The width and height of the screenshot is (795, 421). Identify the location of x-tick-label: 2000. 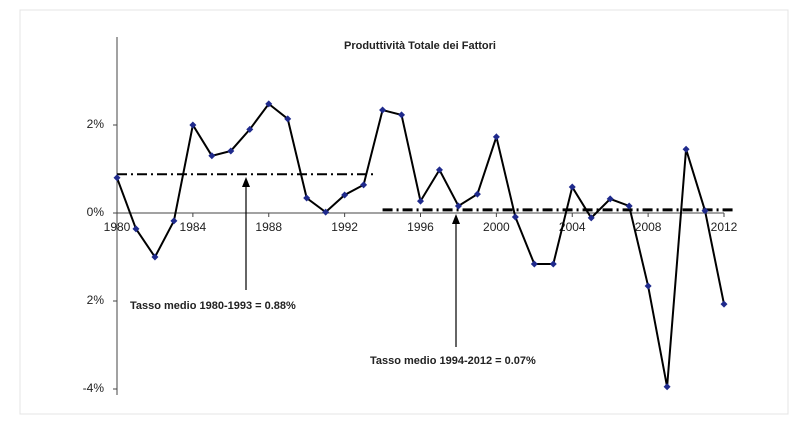
(496, 227).